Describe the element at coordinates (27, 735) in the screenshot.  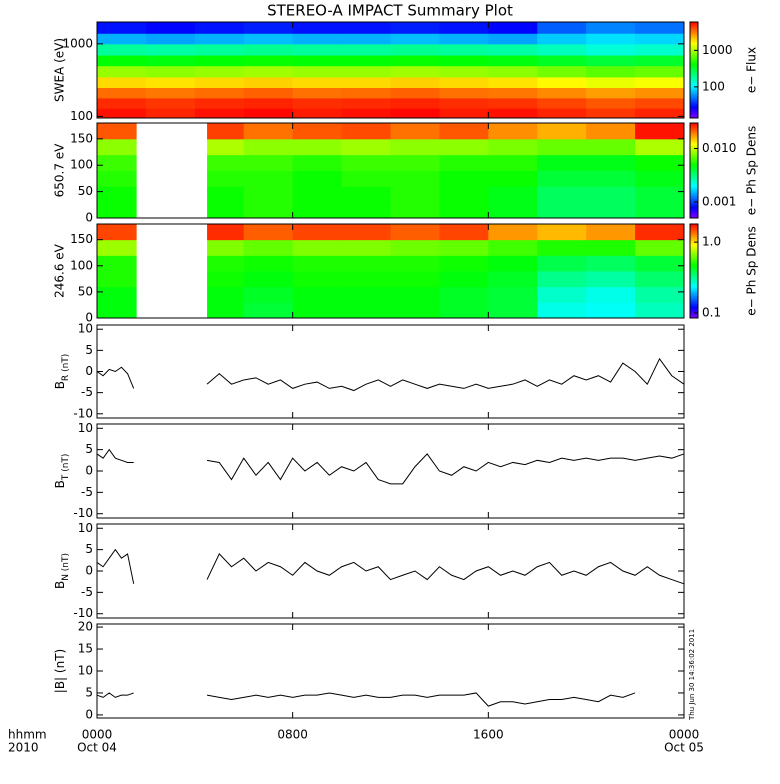
I see `row-label: hhmm` at that location.